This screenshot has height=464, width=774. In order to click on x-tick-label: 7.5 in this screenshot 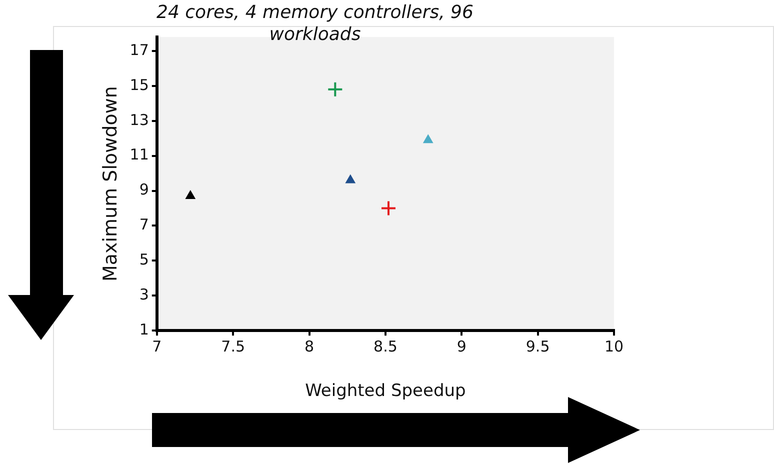, I will do `click(233, 346)`.